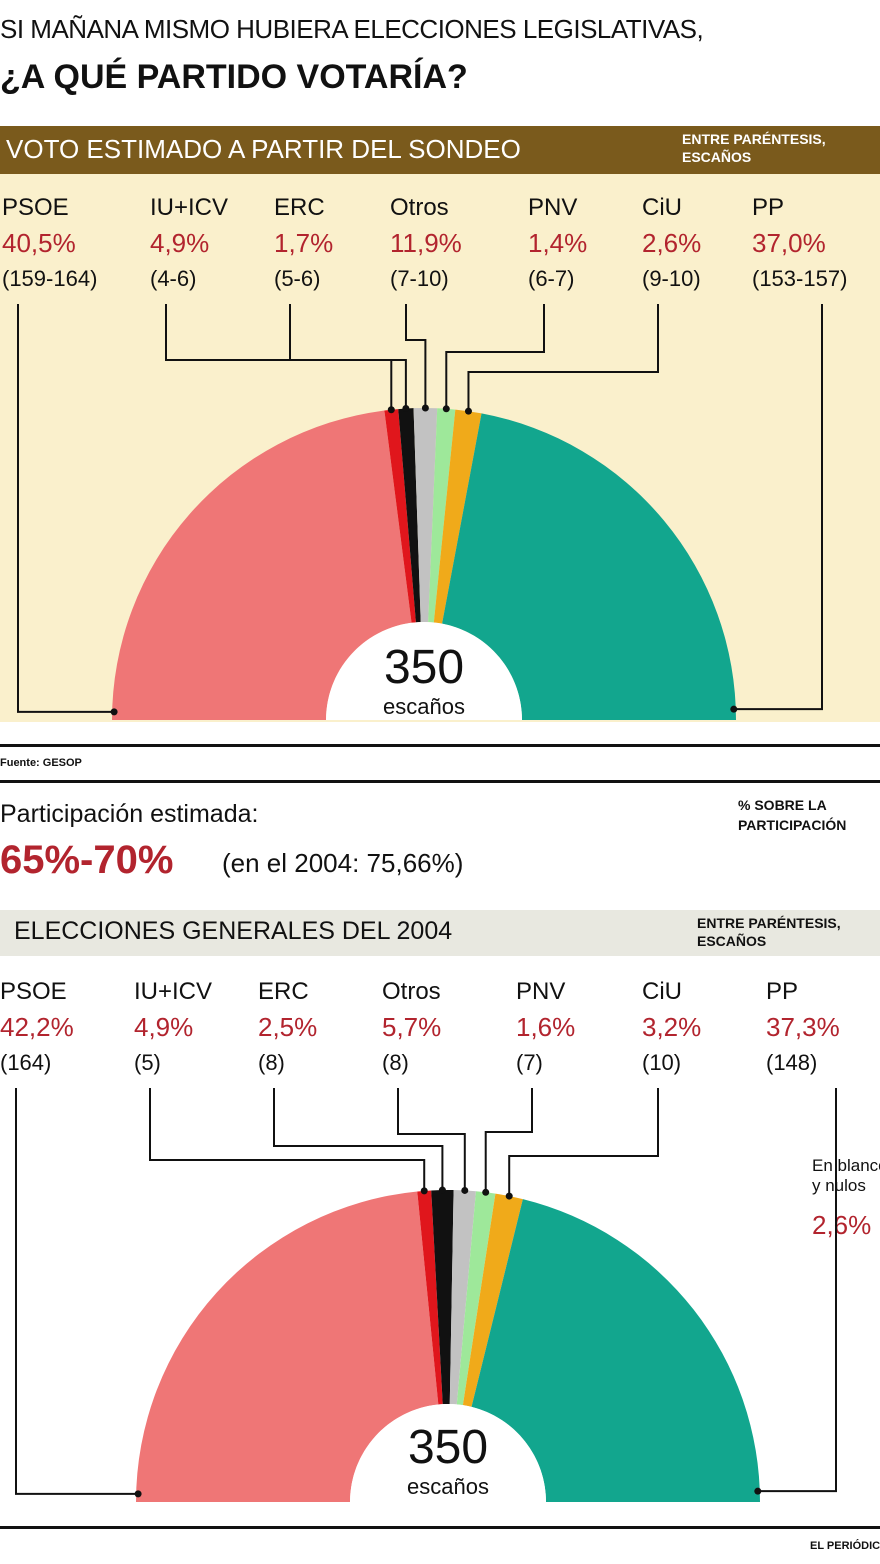  I want to click on party-percent-erc: 1,7%, so click(304, 243).